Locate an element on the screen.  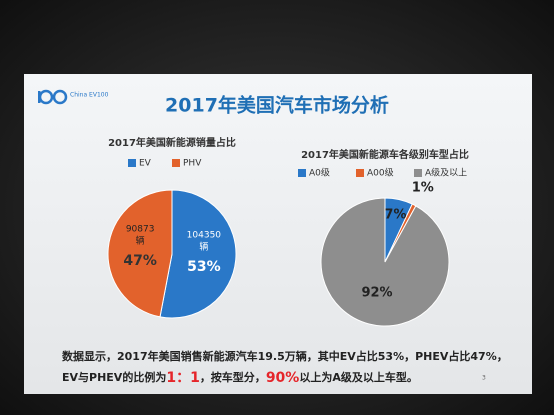
footer-line: EV与PHEV的比例为1：1，按车型分，90%以上为A级及以上车型。 is located at coordinates (240, 378).